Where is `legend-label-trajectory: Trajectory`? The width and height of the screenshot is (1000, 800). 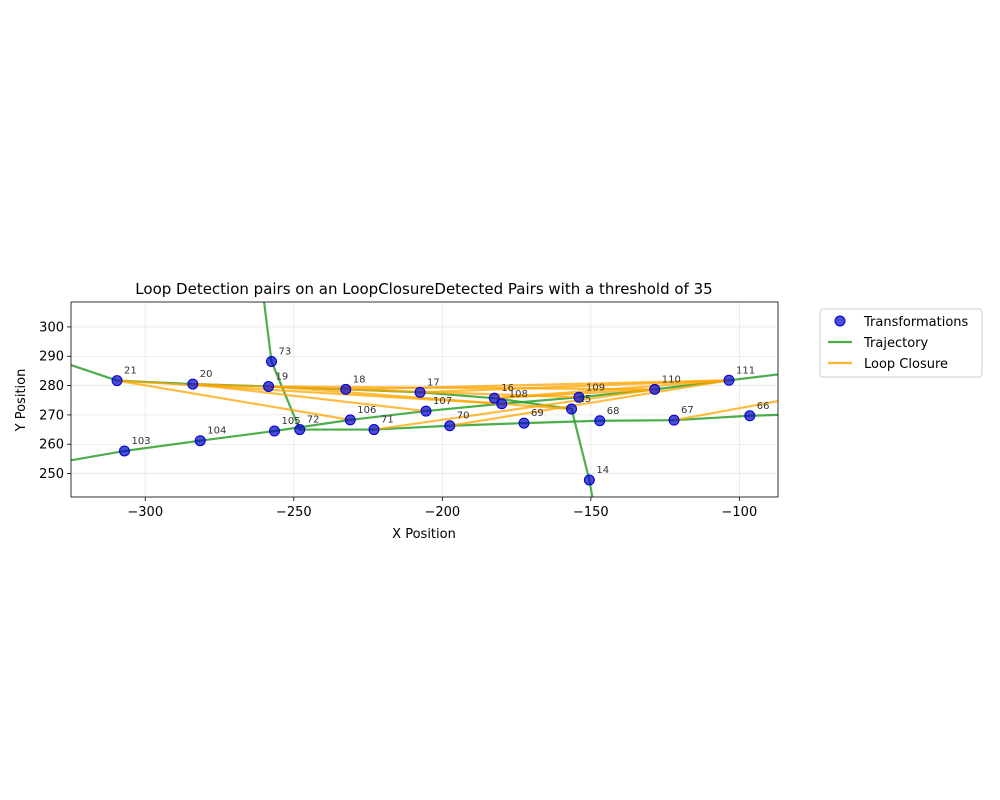
legend-label-trajectory: Trajectory is located at coordinates (895, 343).